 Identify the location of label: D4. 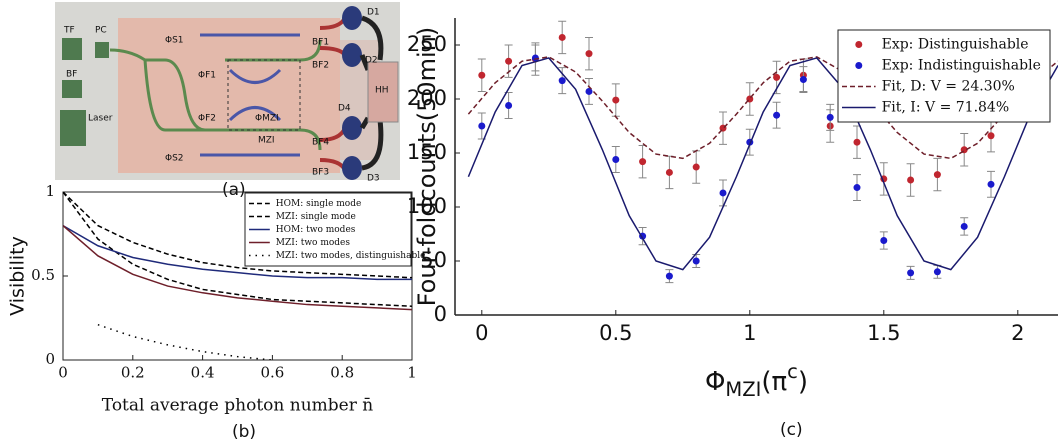
(344, 109).